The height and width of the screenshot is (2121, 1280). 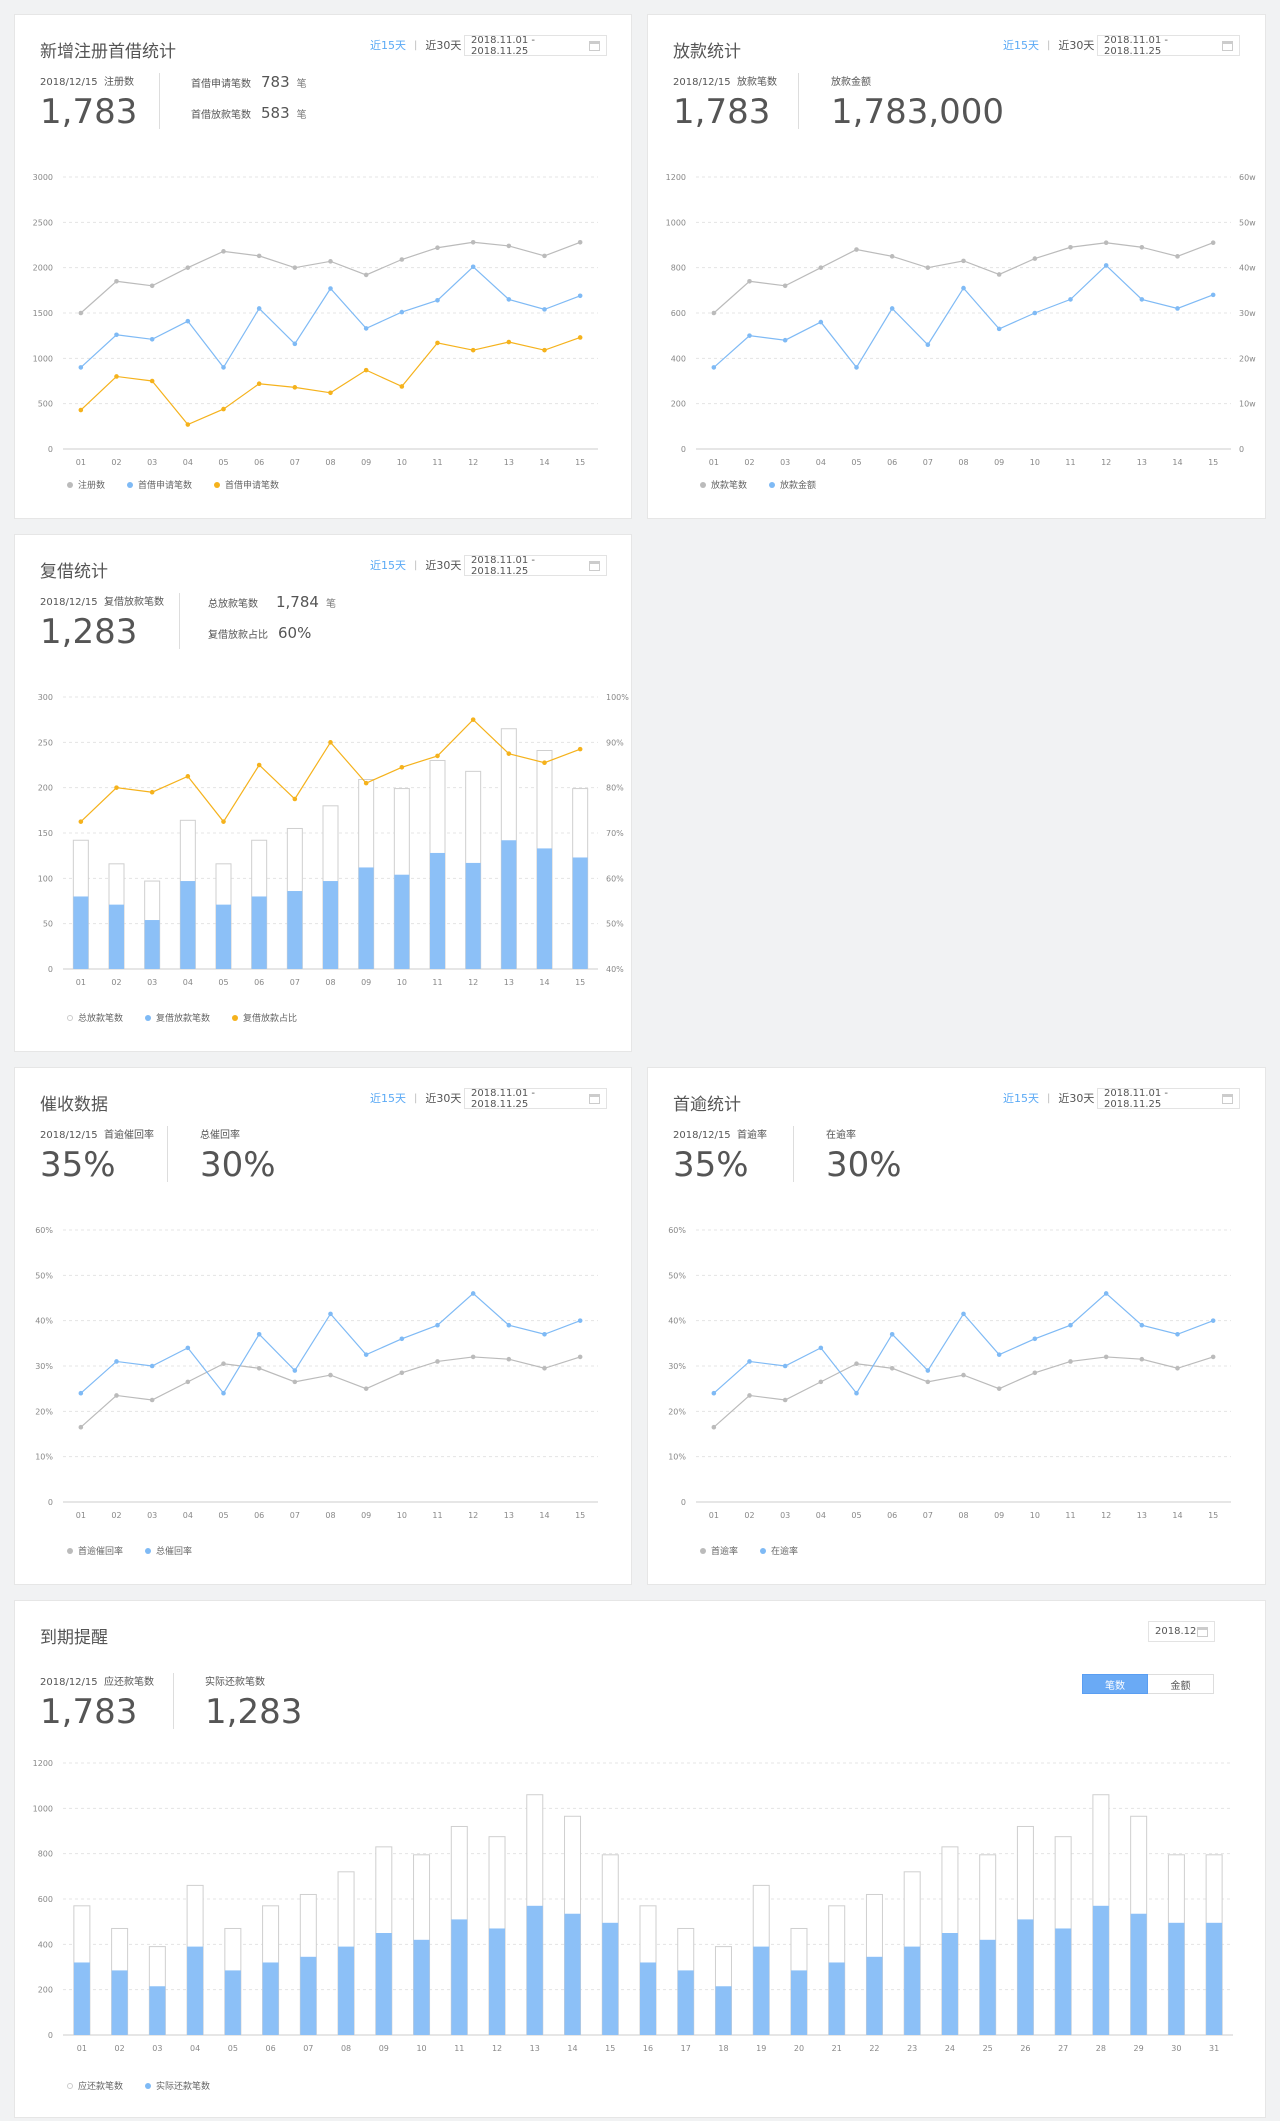 I want to click on legend-item: 总放款笔数, so click(x=95, y=1017).